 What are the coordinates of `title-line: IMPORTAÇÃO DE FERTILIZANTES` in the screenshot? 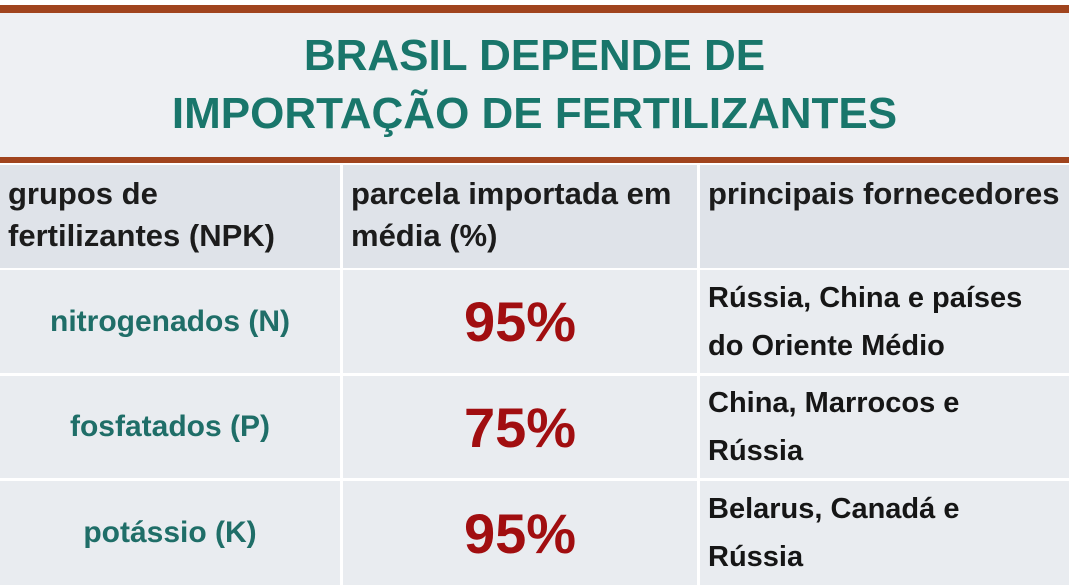 It's located at (534, 113).